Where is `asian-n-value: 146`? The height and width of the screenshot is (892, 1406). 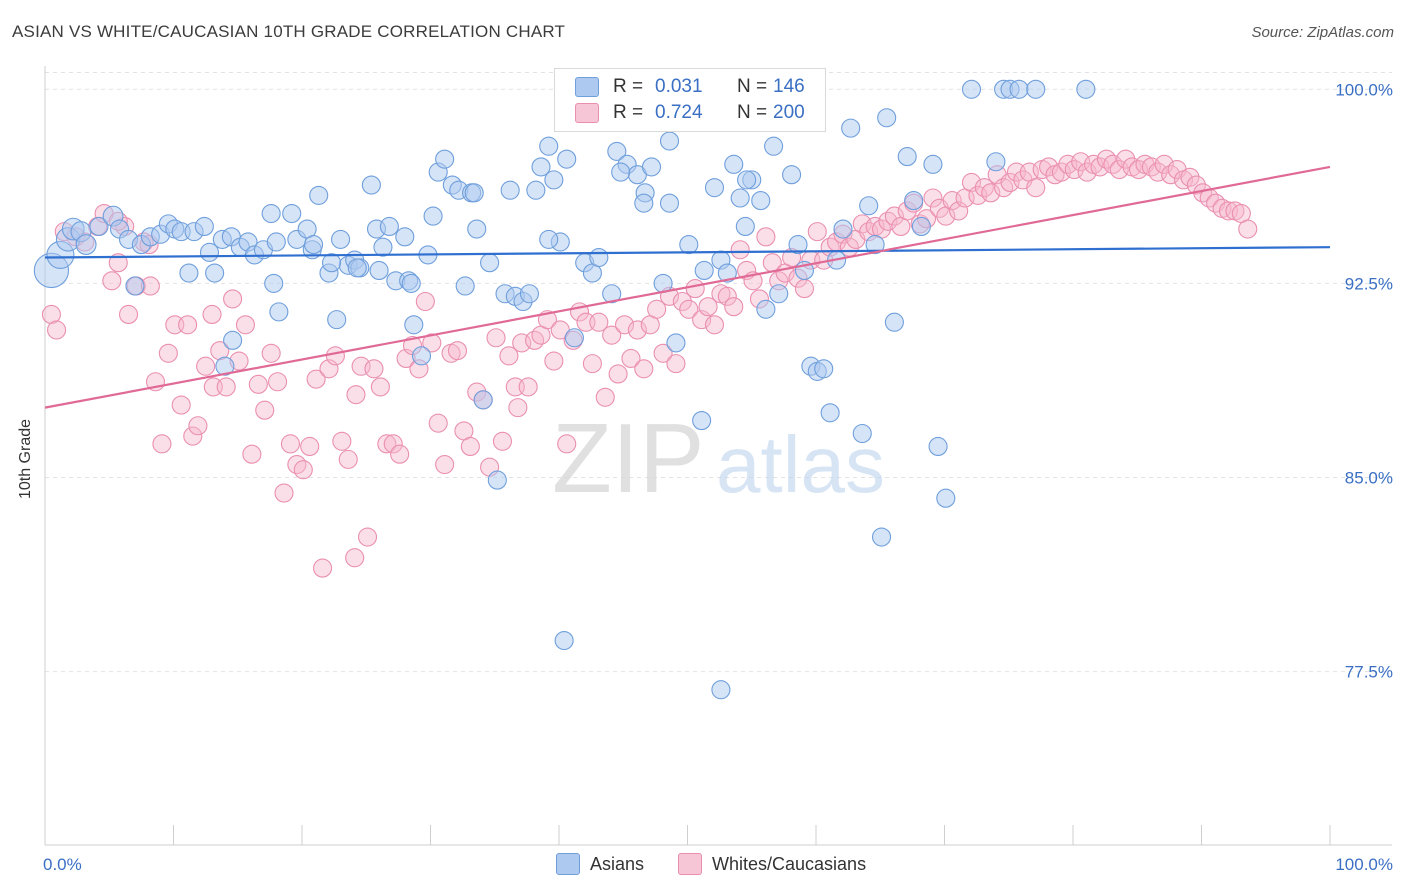 asian-n-value: 146 is located at coordinates (789, 86).